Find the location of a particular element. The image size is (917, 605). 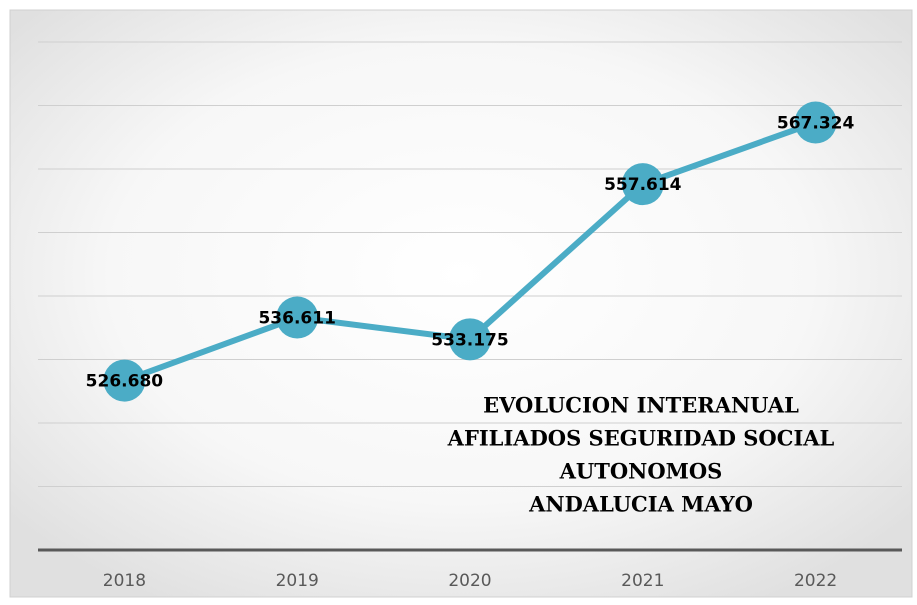

chart-title: ANDALUCIA MAYO is located at coordinates (640, 504).